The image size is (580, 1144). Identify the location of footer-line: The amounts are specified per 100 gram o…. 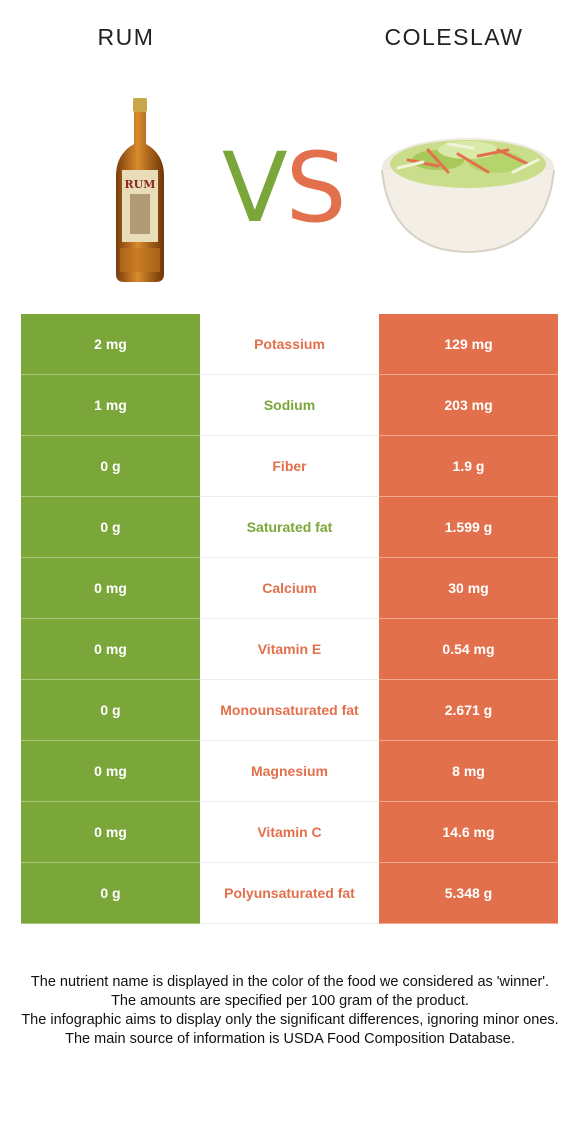
(290, 1001).